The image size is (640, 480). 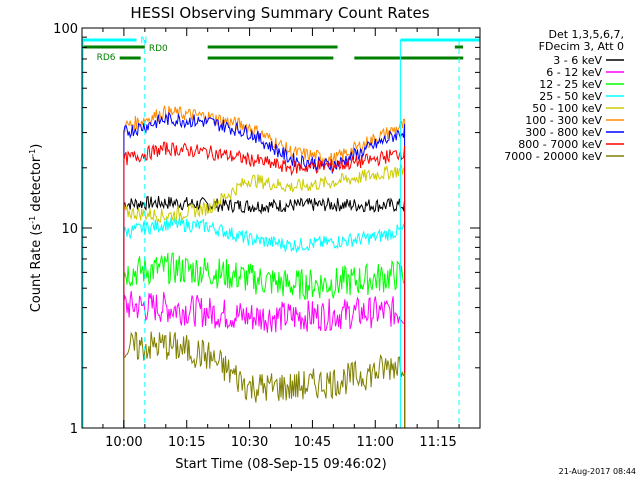 I want to click on legend-header: FDecim 3, Att 0, so click(x=581, y=46).